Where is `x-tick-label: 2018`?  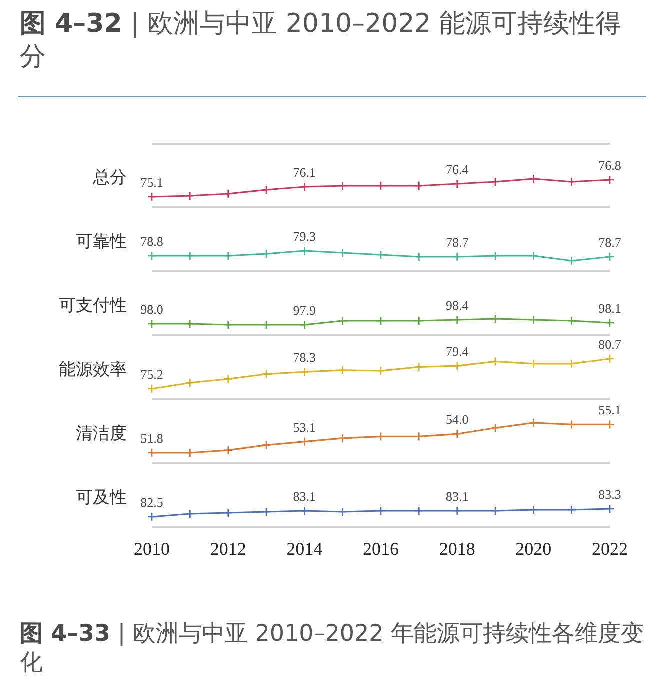 x-tick-label: 2018 is located at coordinates (457, 549).